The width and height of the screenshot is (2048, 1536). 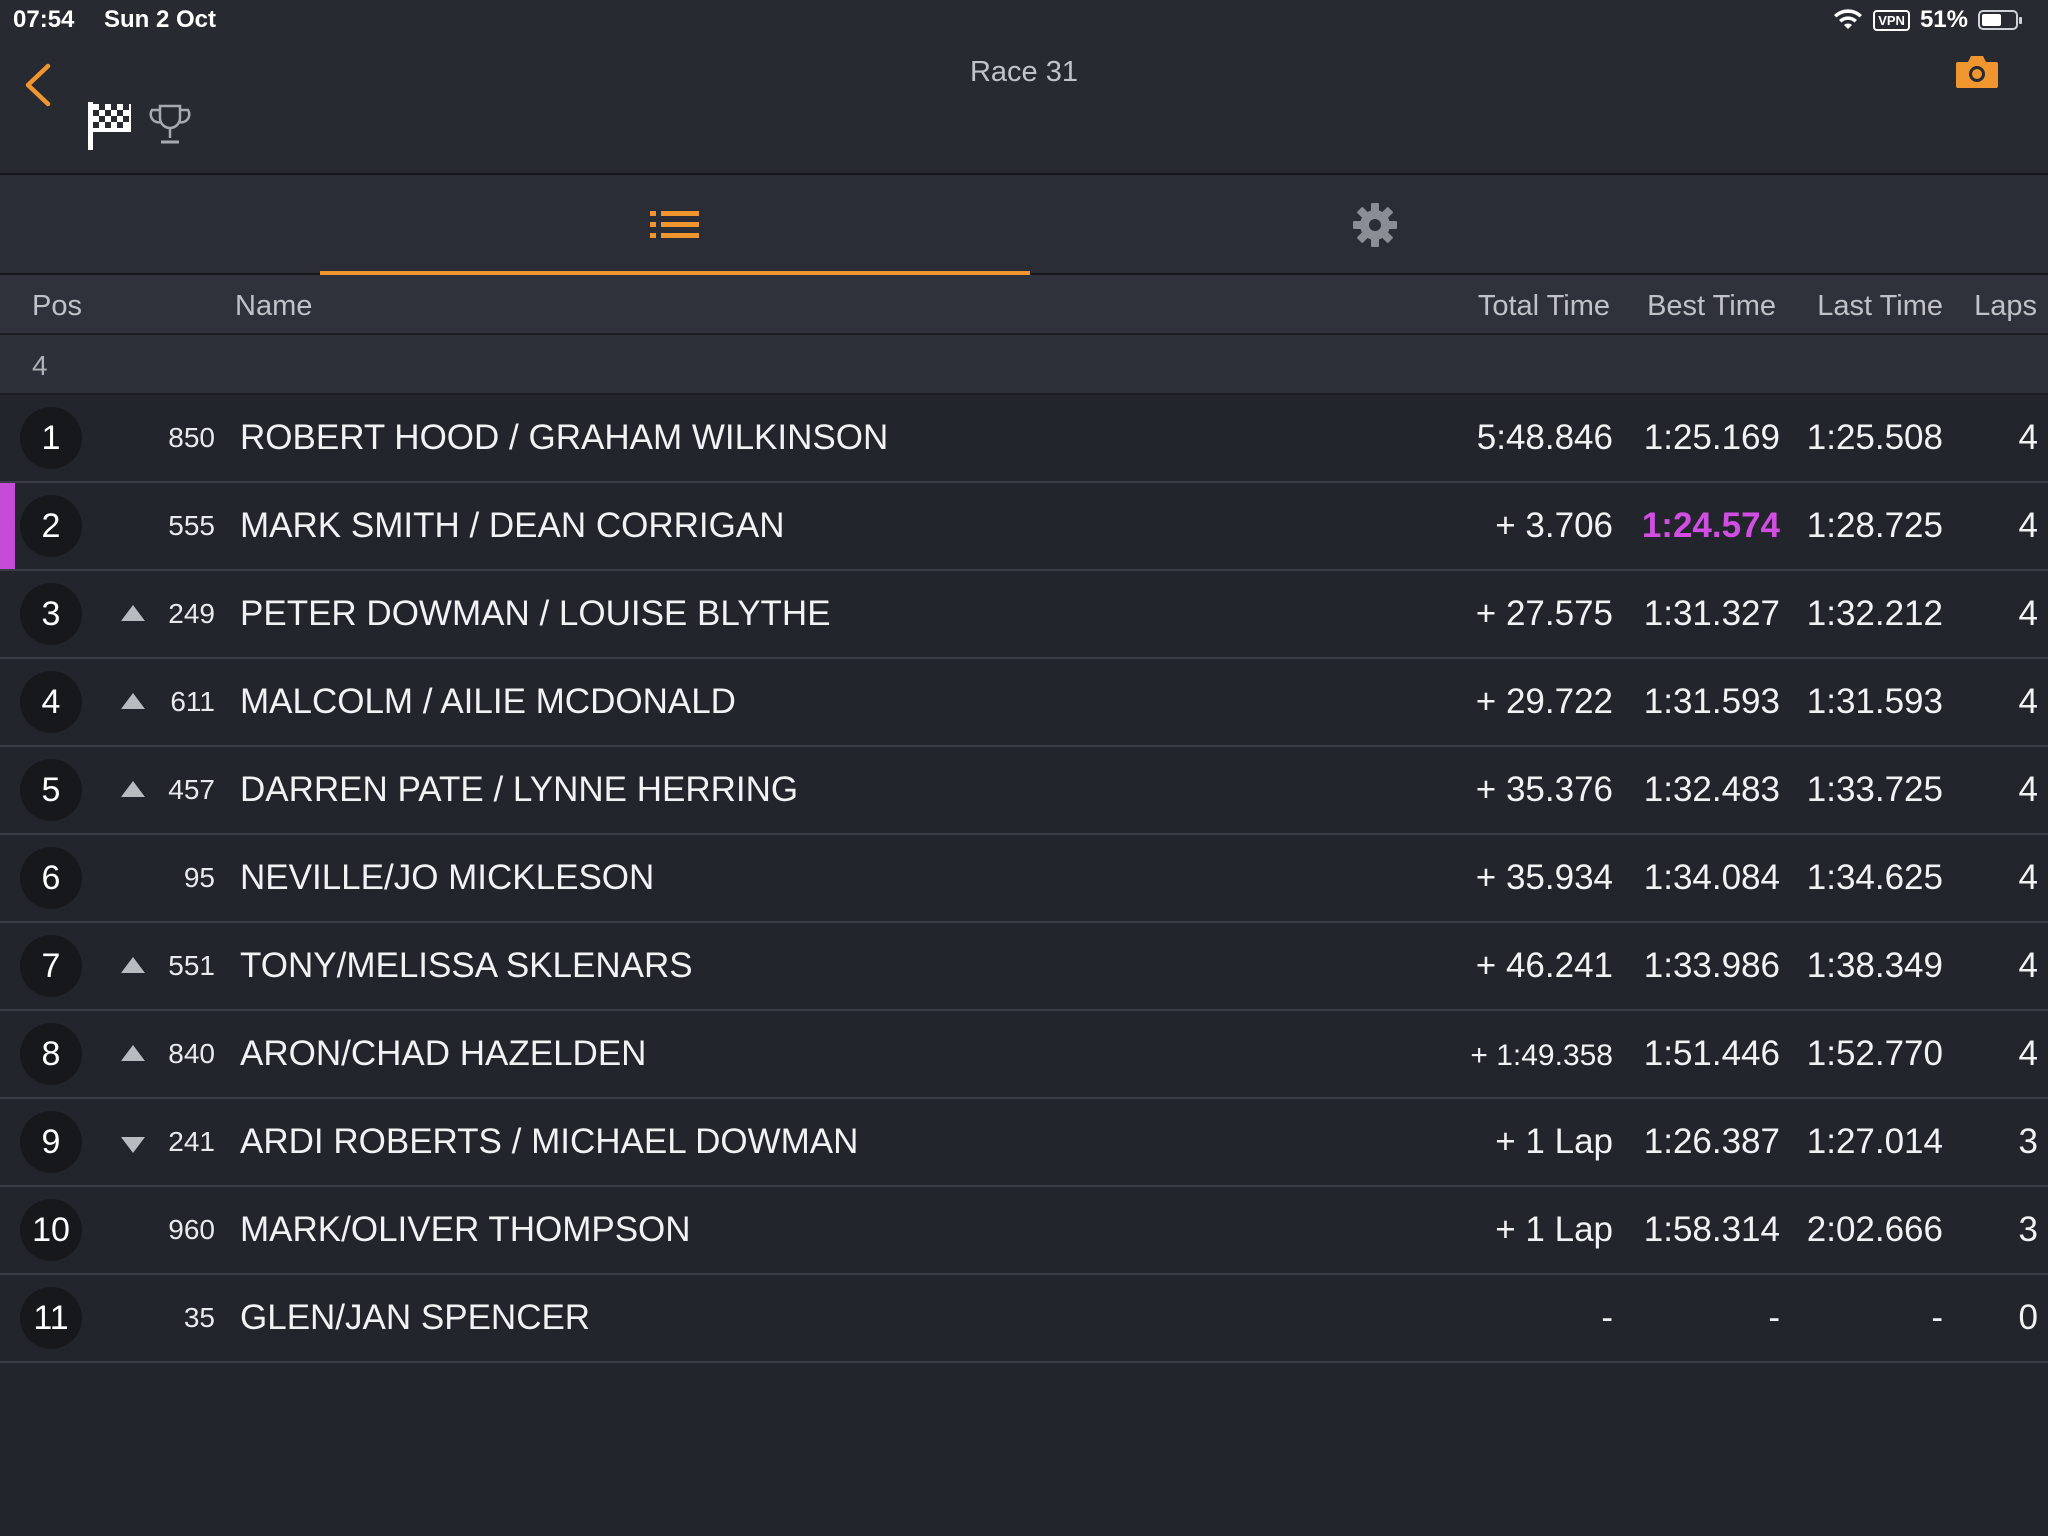 I want to click on driver-name: MALCOLM / AILIE MCDONALD, so click(x=488, y=701).